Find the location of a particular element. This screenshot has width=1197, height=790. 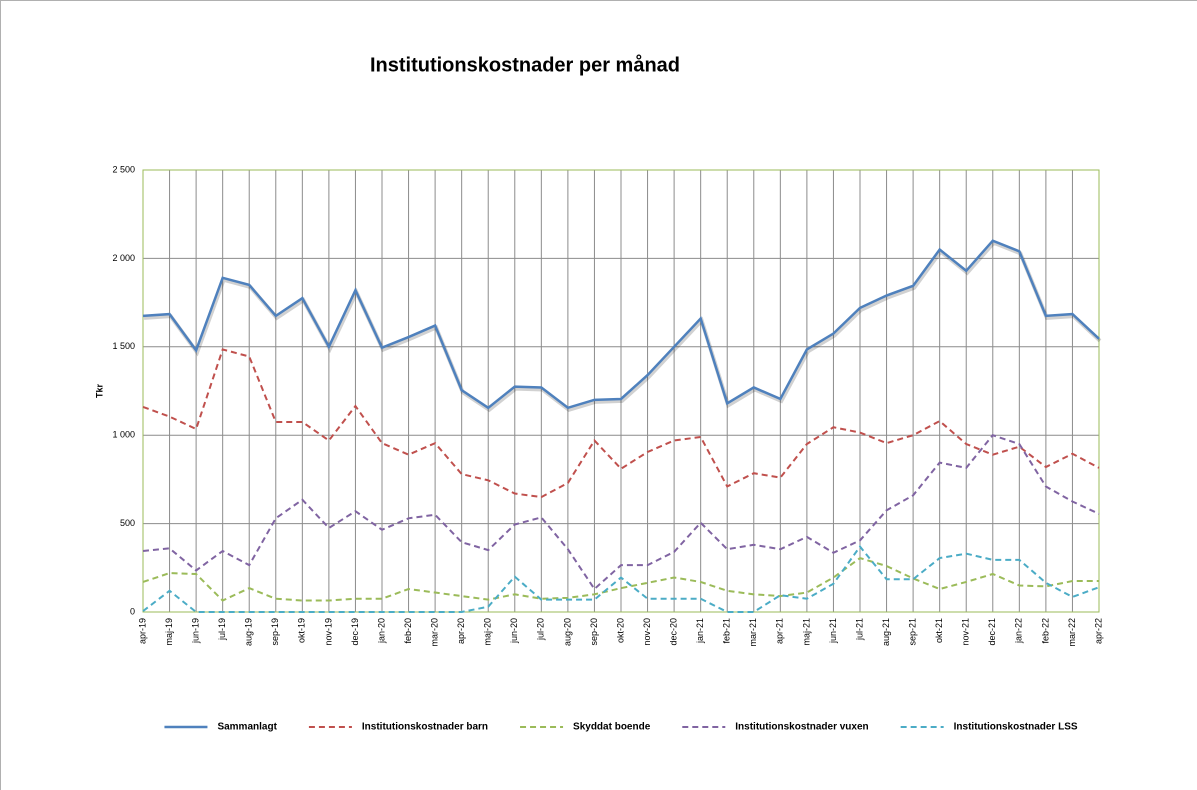

x-tick-label: dec-21 is located at coordinates (992, 632).